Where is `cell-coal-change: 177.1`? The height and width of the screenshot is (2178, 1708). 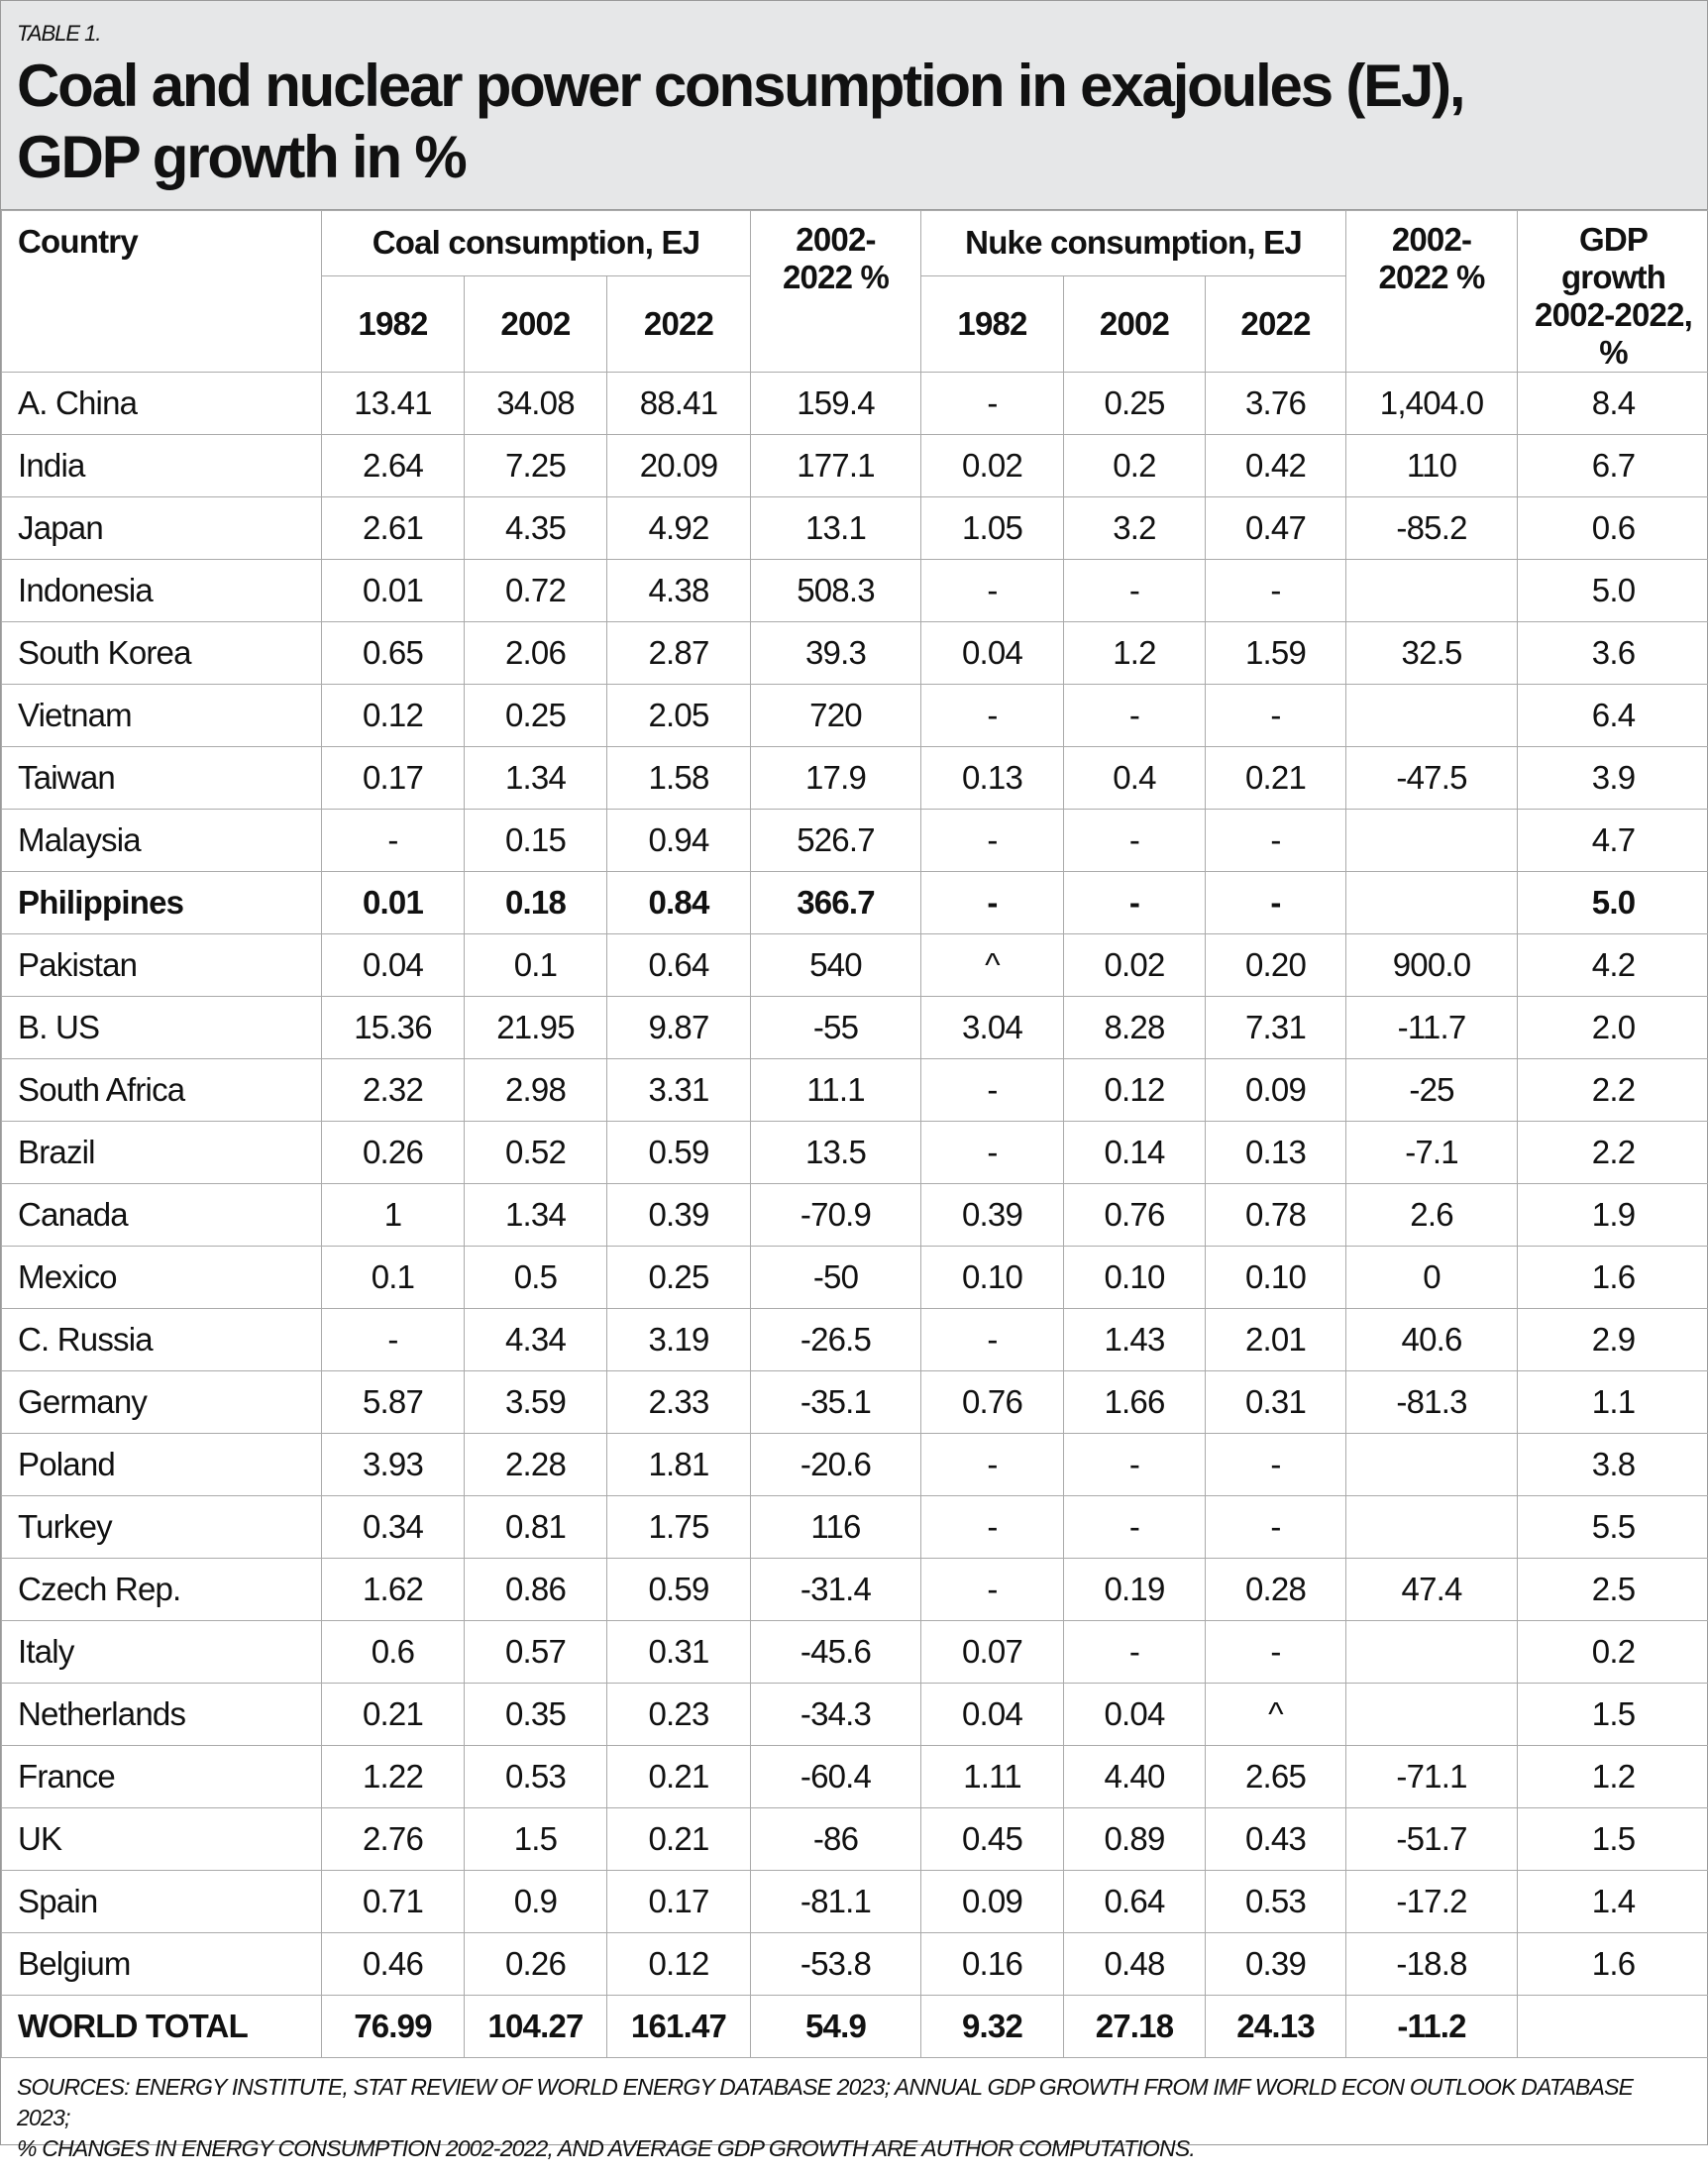
cell-coal-change: 177.1 is located at coordinates (836, 466).